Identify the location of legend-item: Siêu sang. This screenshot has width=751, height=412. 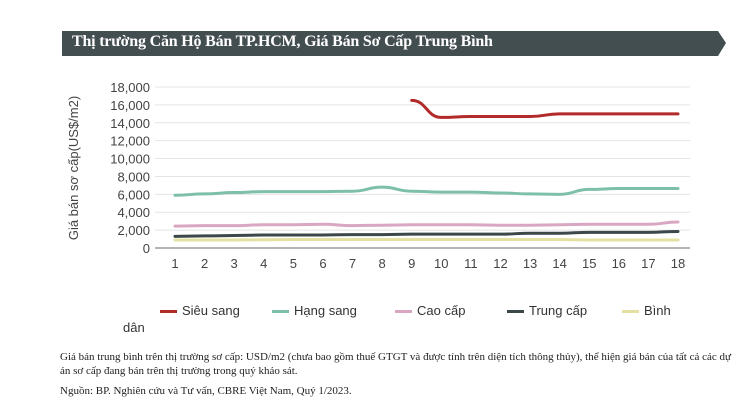
(200, 310).